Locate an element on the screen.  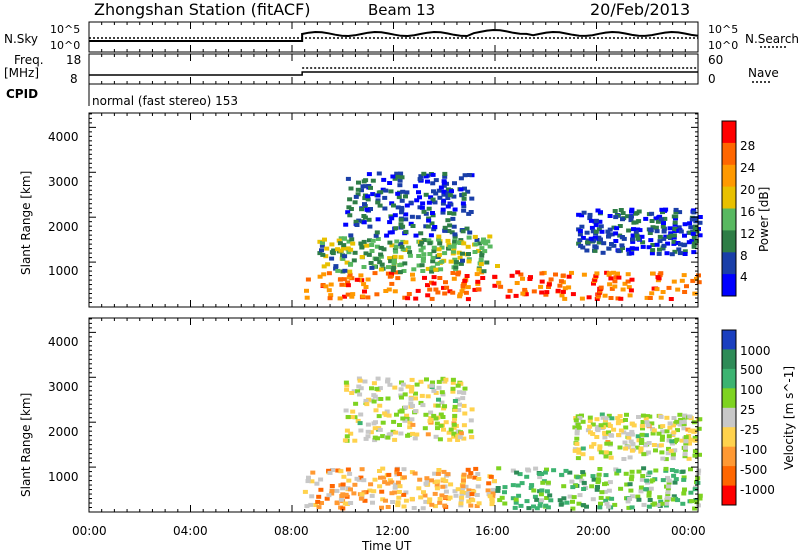
velocity-colorbar is located at coordinates (729, 417).